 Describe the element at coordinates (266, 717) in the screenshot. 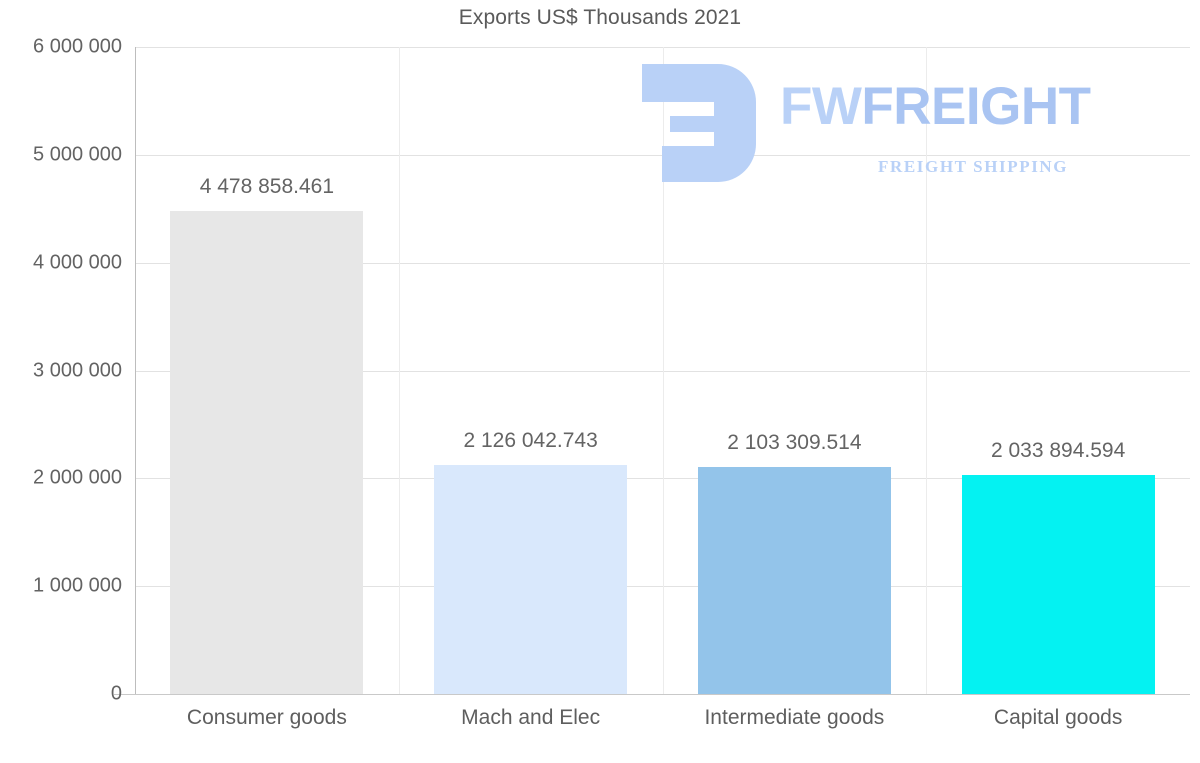

I see `x-axis-tick-label: Consumer goods` at that location.